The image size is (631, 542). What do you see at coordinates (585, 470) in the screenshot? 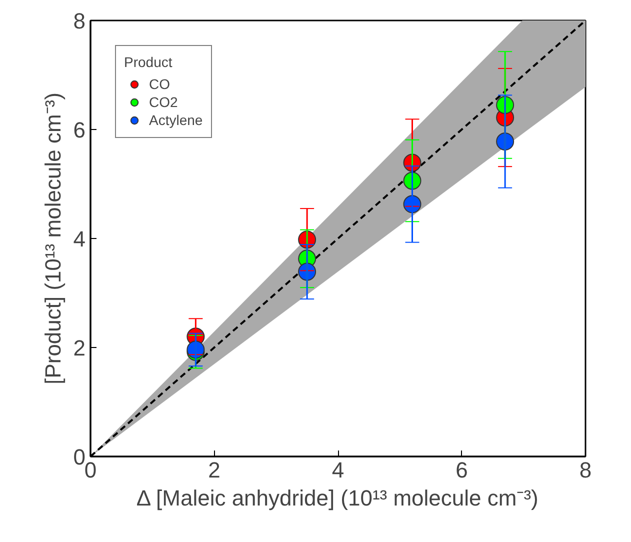
I see `x-tick-label: 8` at bounding box center [585, 470].